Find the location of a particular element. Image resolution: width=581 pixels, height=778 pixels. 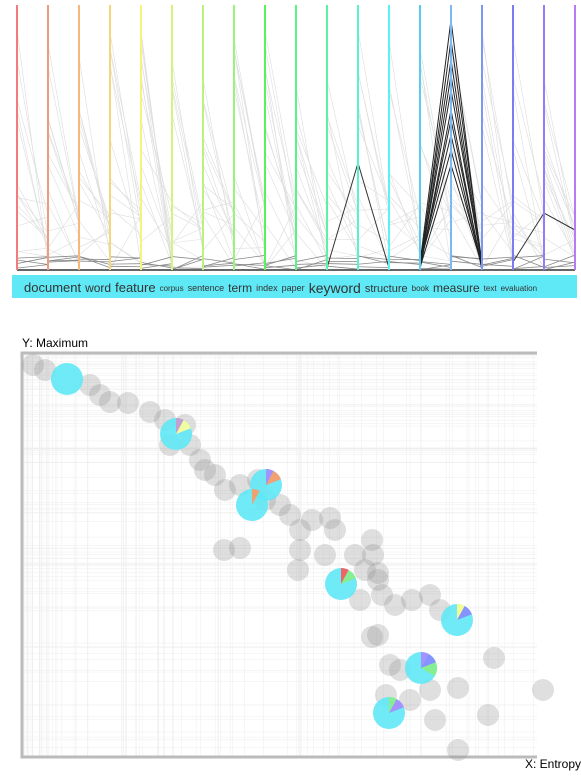

keyword: document is located at coordinates (52, 287).